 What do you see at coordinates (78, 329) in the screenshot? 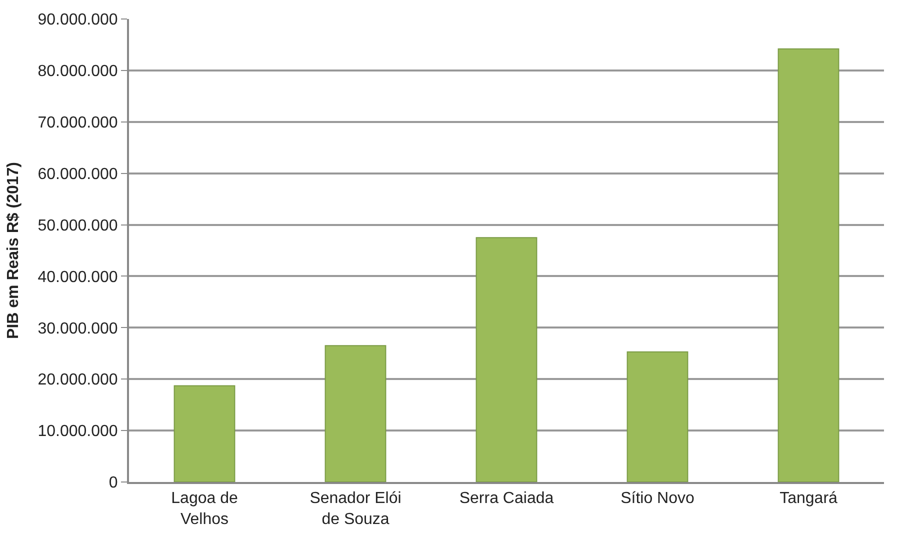
I see `y-tick-label: 30.000.000` at bounding box center [78, 329].